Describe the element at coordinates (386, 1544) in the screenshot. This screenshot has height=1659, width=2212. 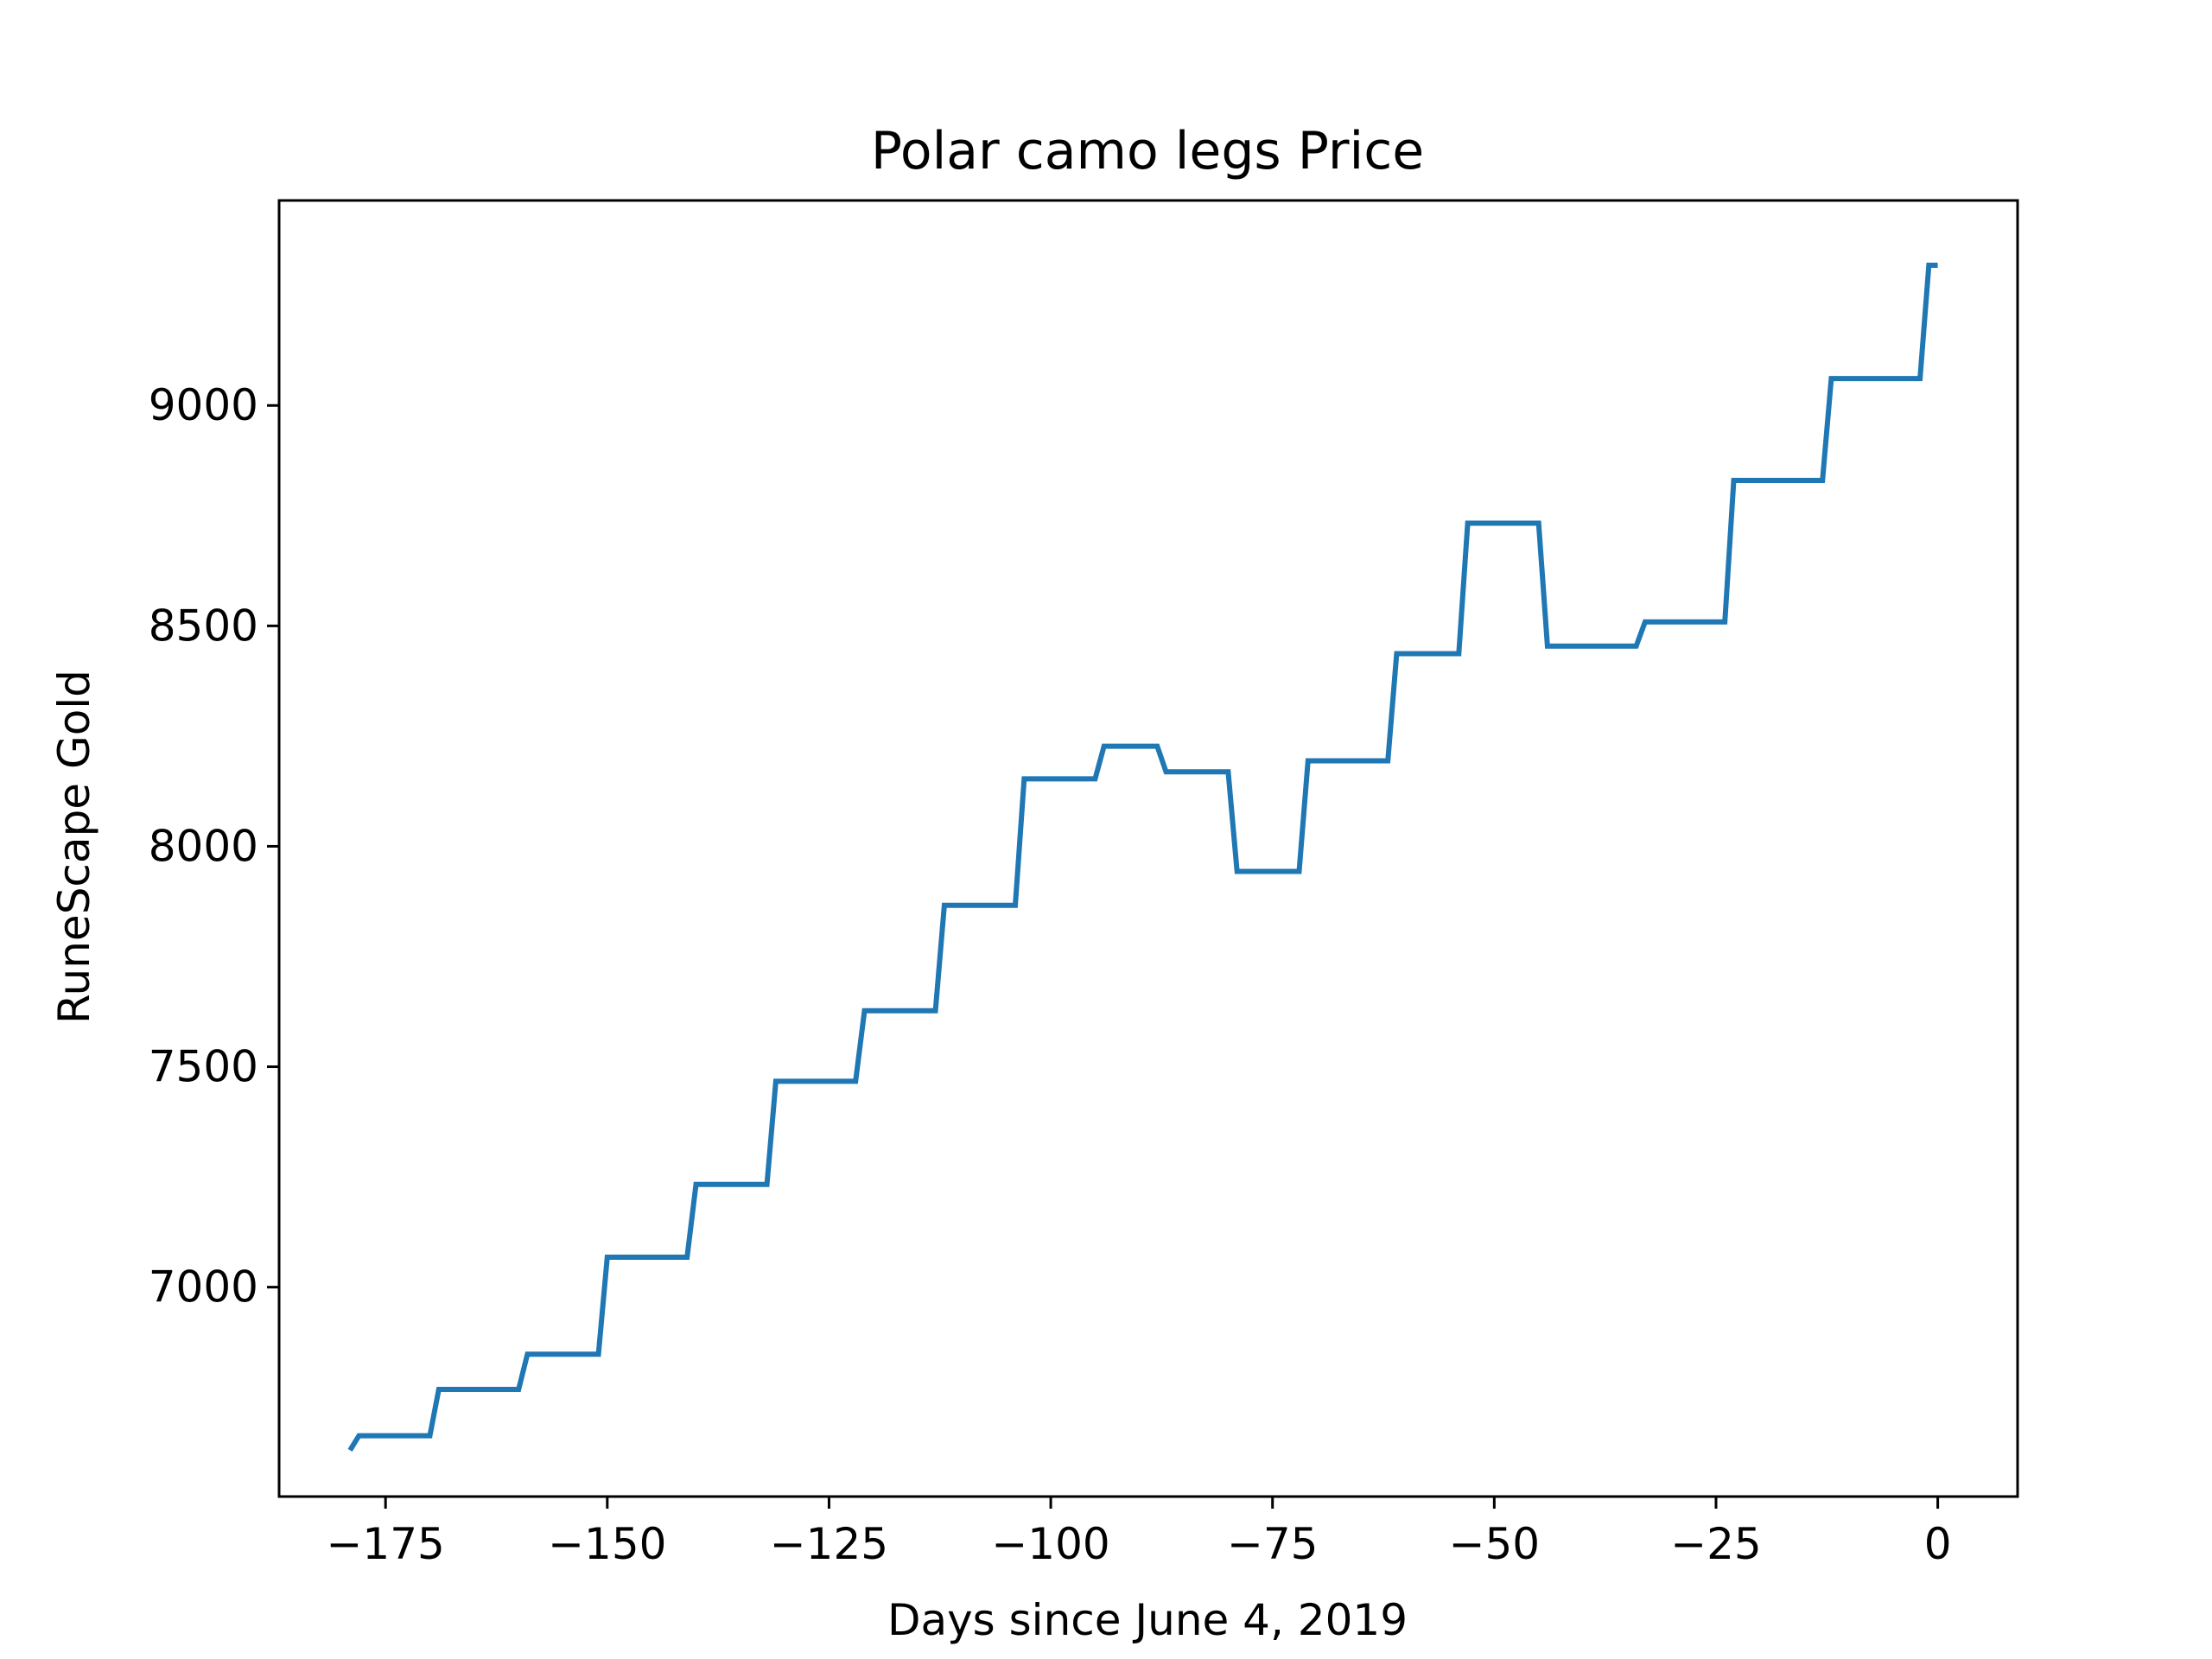
I see `x-tick-label: −175` at that location.